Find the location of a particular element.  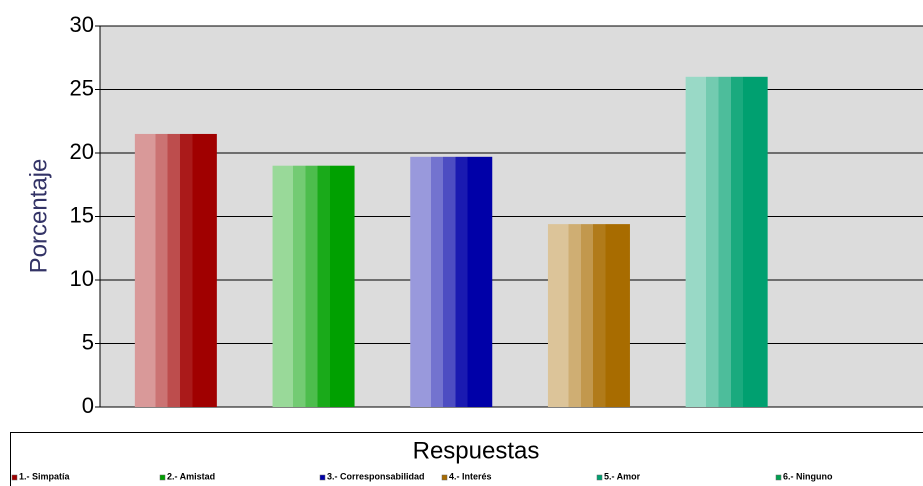

y-tick-label: 30 is located at coordinates (82, 24).